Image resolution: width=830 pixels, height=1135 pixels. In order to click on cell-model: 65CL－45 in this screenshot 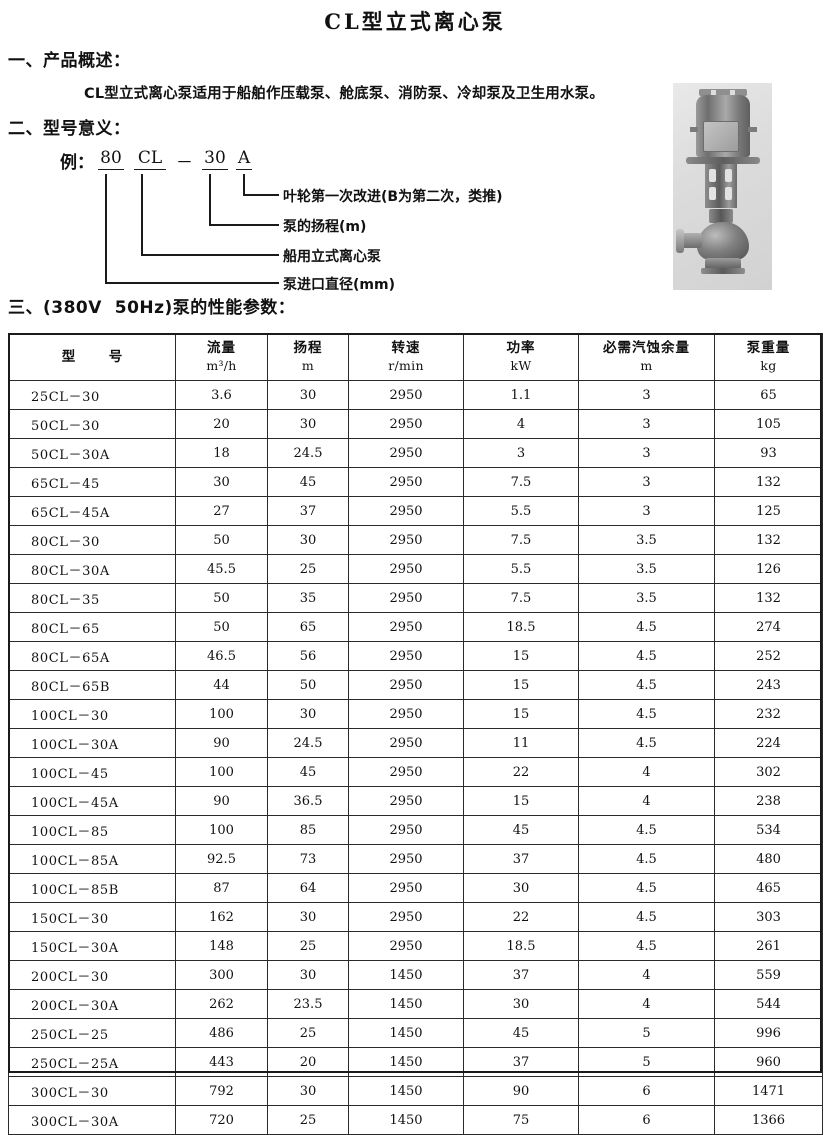, I will do `click(92, 482)`.